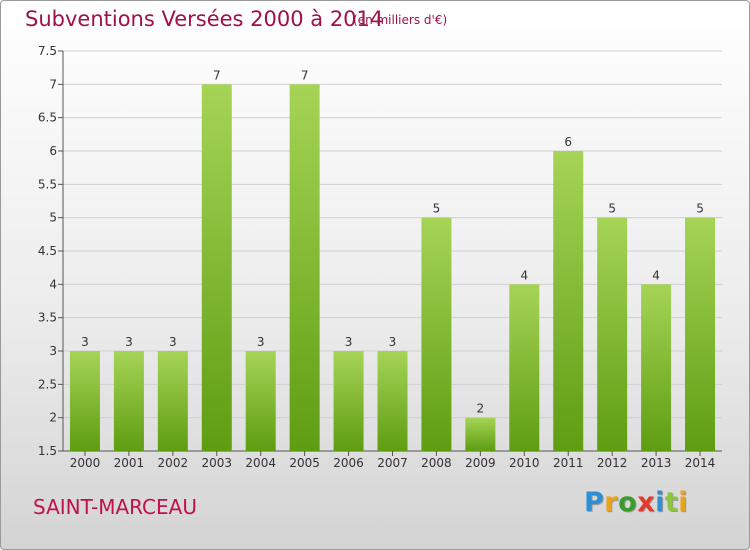 The image size is (750, 550). I want to click on x-tick-label-2001: 2001, so click(129, 463).